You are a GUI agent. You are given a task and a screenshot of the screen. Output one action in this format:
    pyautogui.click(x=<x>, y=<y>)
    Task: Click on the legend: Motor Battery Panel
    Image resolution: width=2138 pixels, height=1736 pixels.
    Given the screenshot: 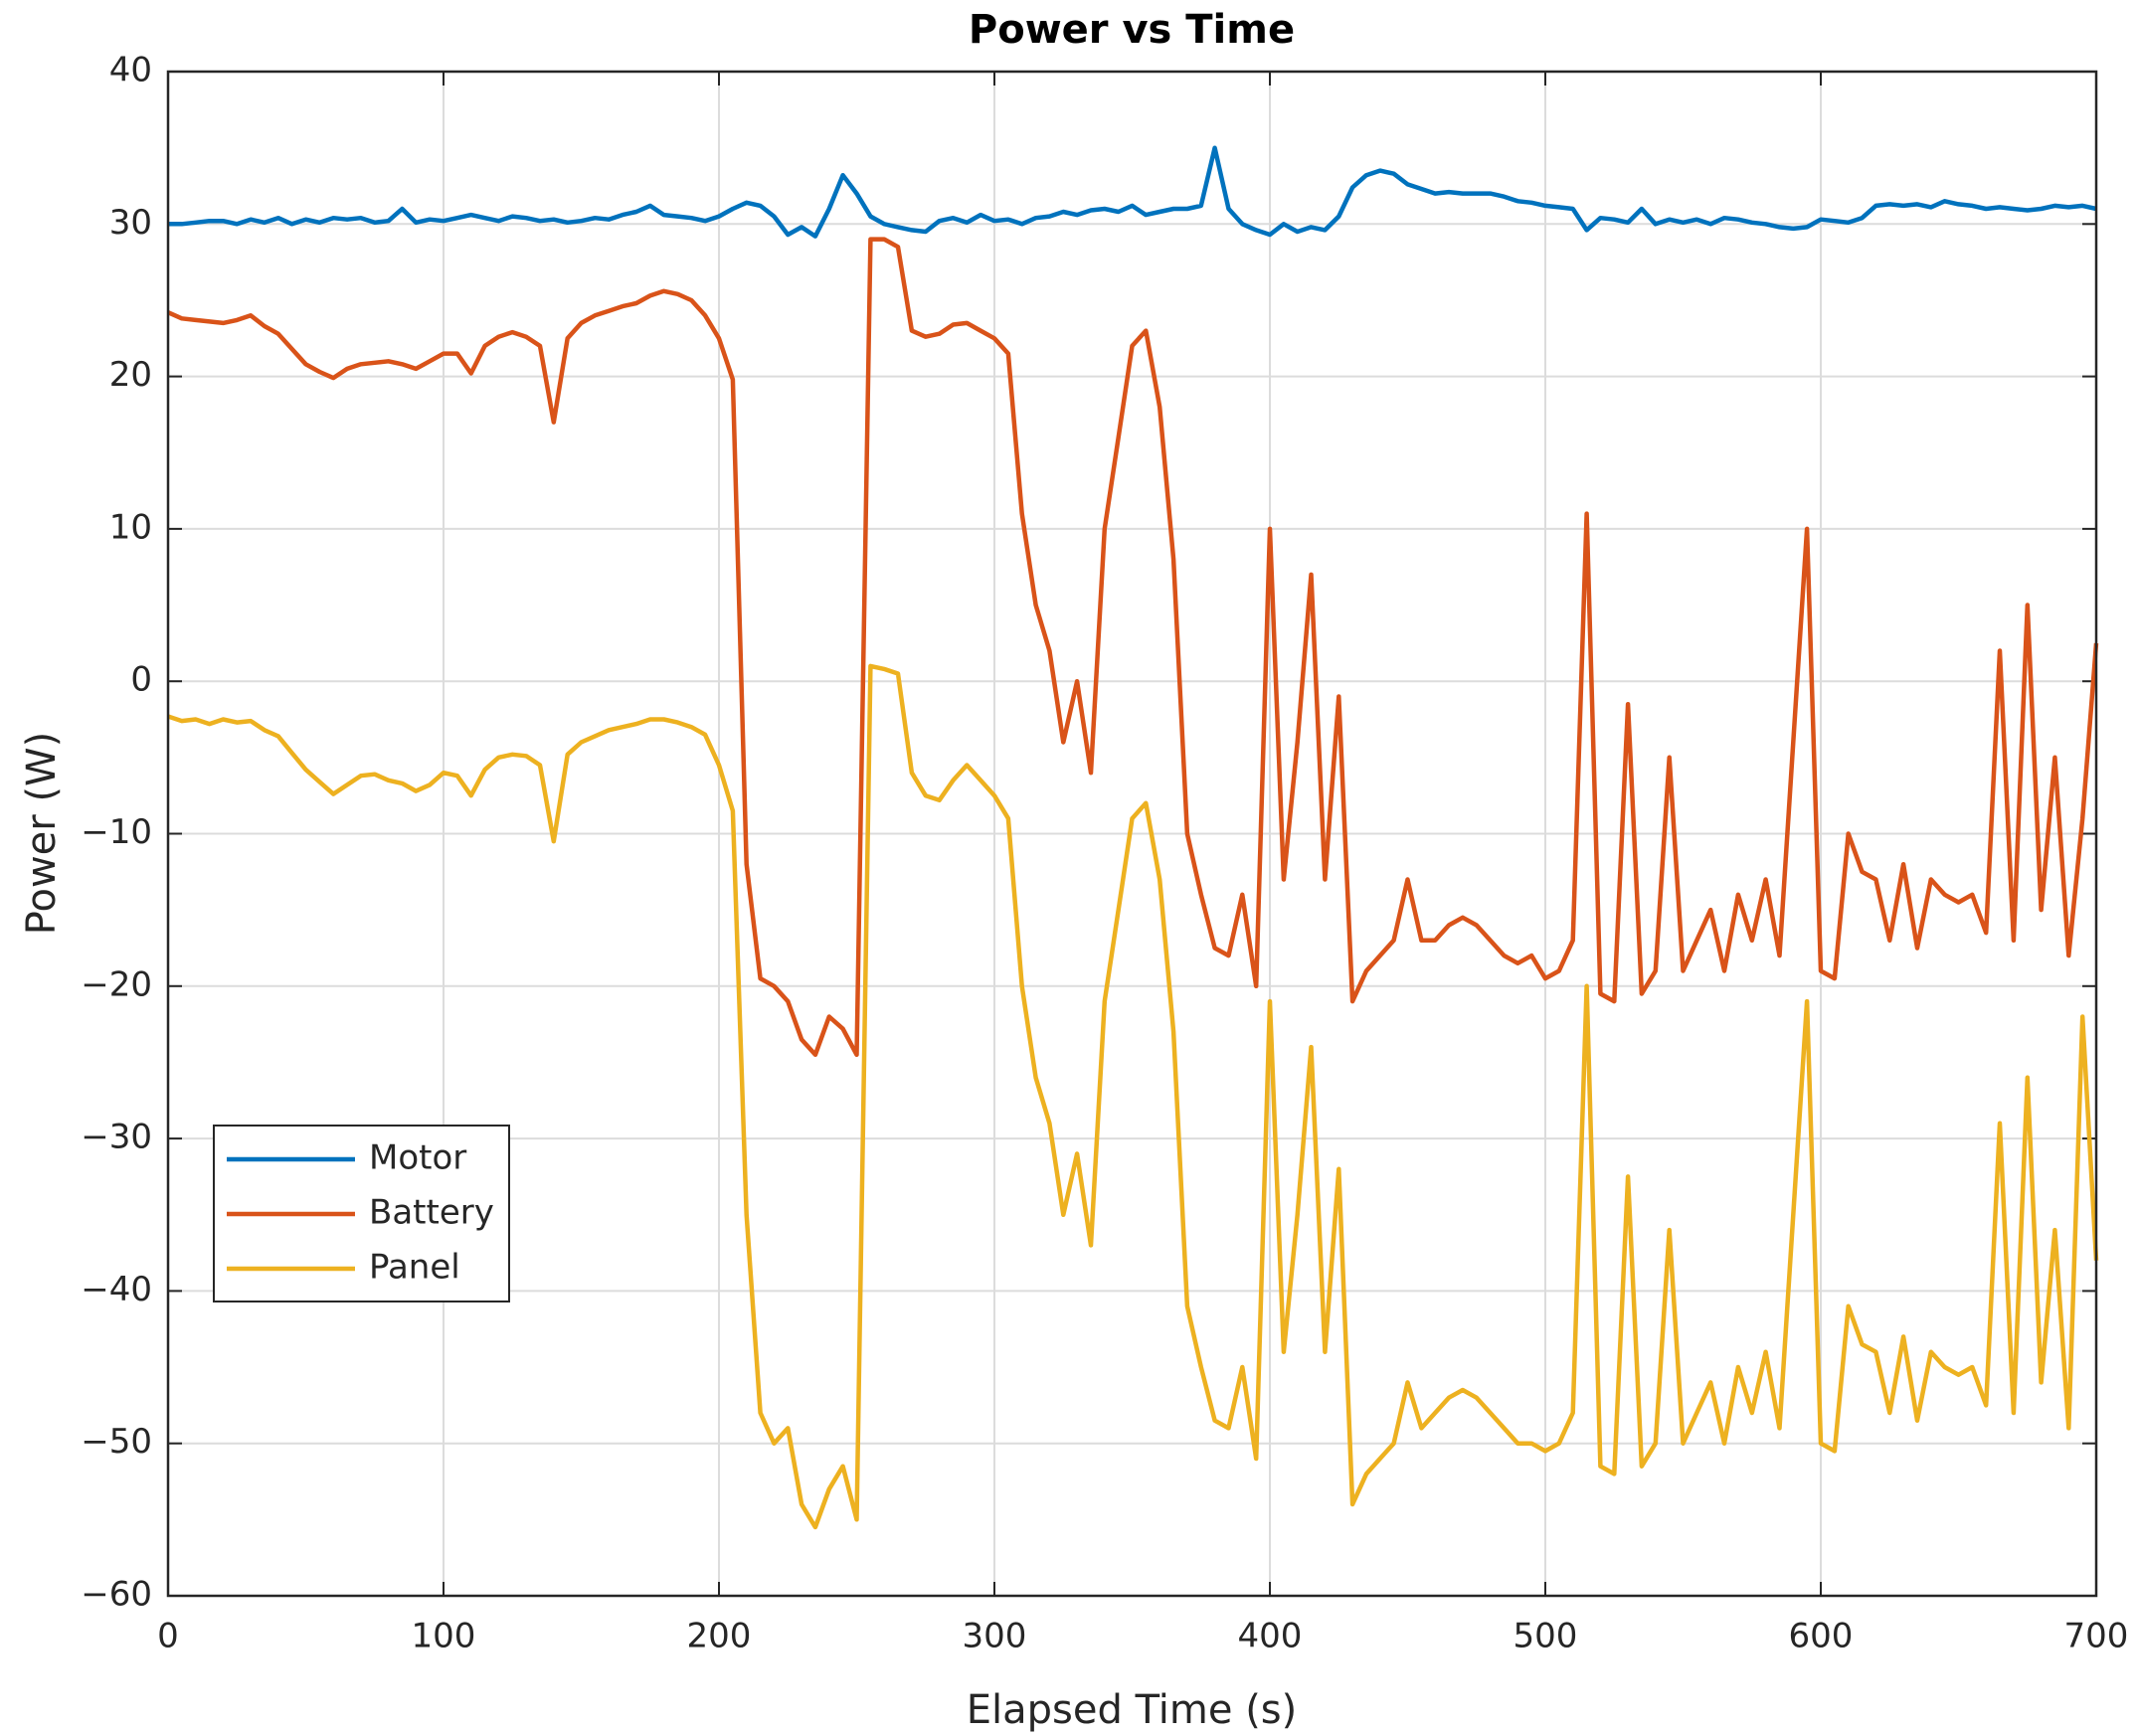 What is the action you would take?
    pyautogui.click(x=362, y=1213)
    